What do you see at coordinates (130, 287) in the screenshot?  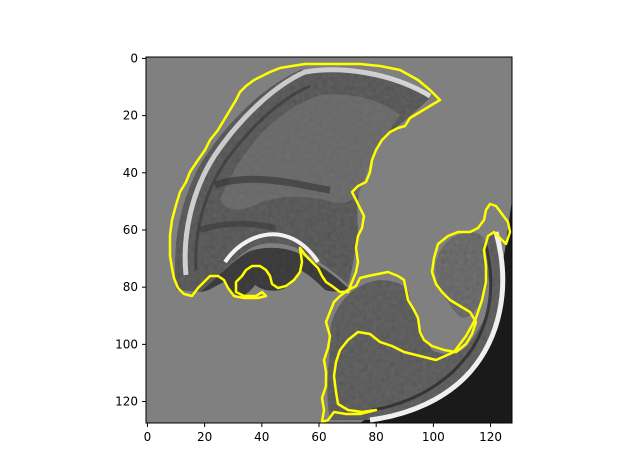 I see `y-tick-label: 80` at bounding box center [130, 287].